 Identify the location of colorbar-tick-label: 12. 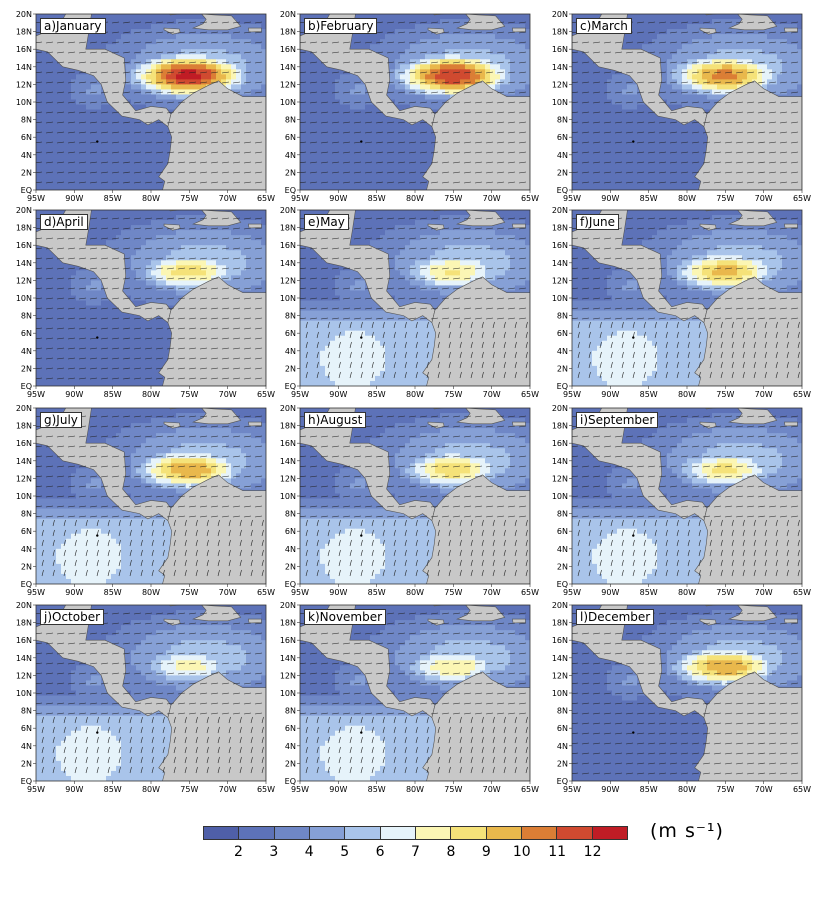
(593, 852).